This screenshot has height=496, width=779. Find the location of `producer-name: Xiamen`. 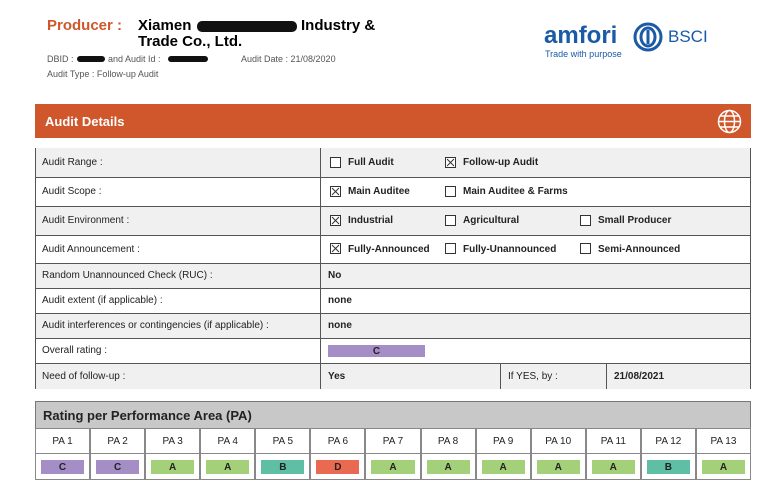

producer-name: Xiamen is located at coordinates (165, 25).